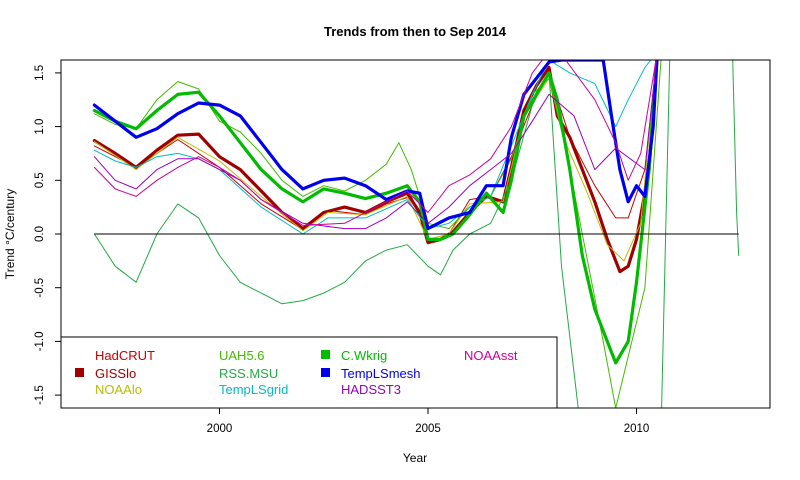 The width and height of the screenshot is (800, 480). Describe the element at coordinates (40, 288) in the screenshot. I see `y-tick-label: -0.5` at that location.